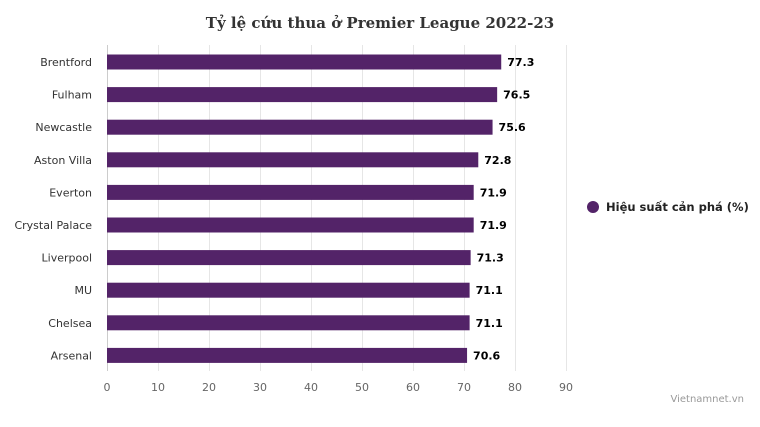 The image size is (760, 427). What do you see at coordinates (490, 258) in the screenshot?
I see `data-label: 71.3` at bounding box center [490, 258].